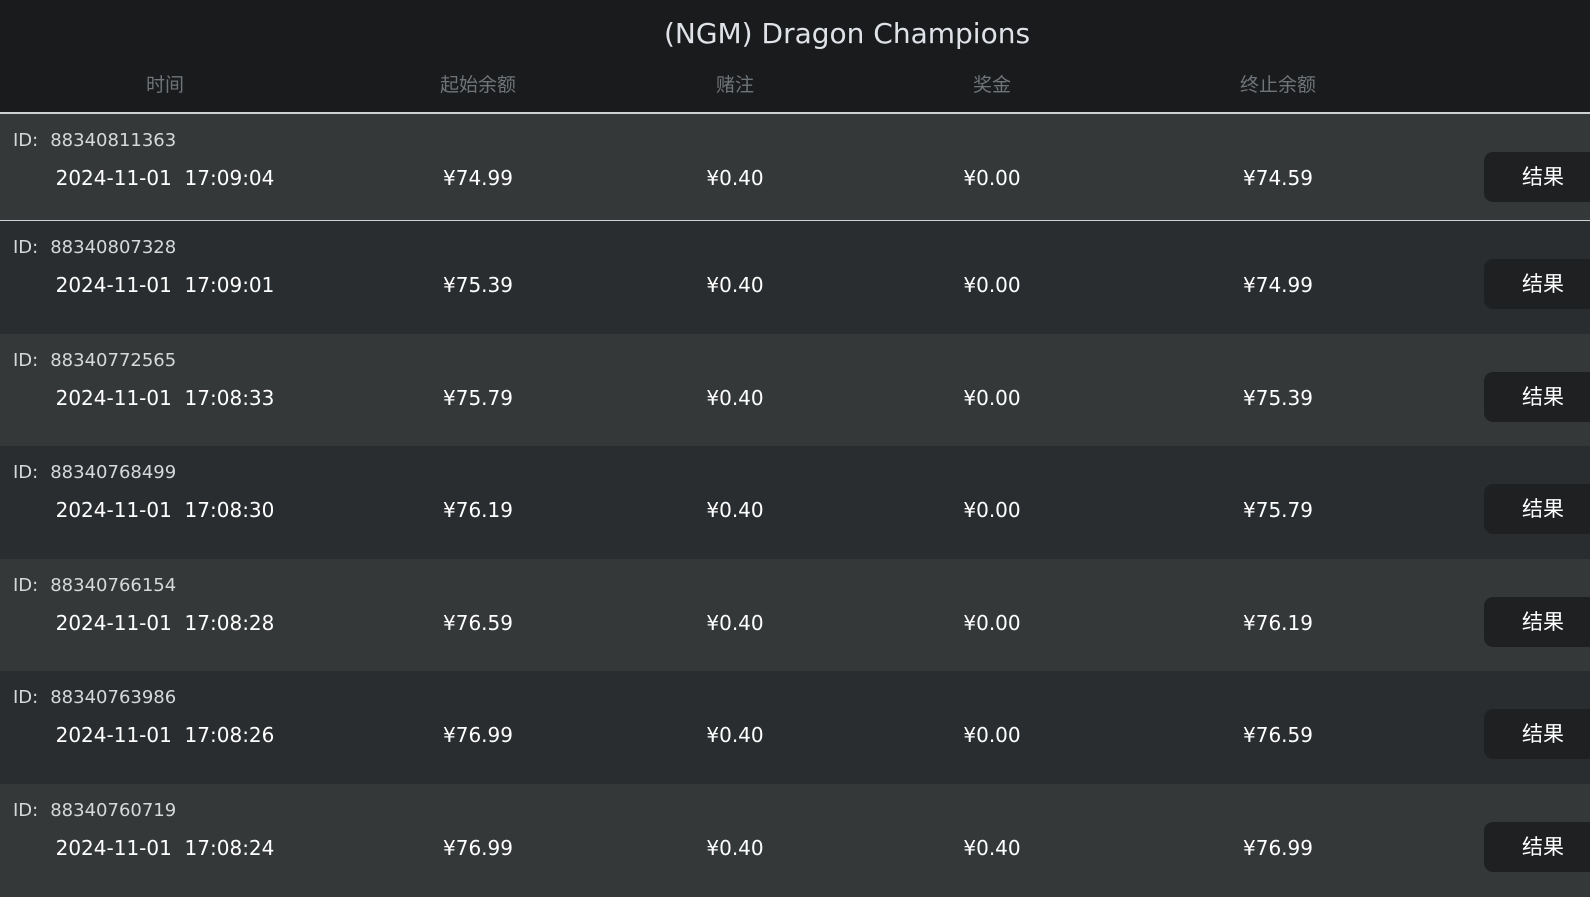 The image size is (1590, 897). What do you see at coordinates (165, 735) in the screenshot?
I see `time-cell: 2024-11-01 17:08:26` at bounding box center [165, 735].